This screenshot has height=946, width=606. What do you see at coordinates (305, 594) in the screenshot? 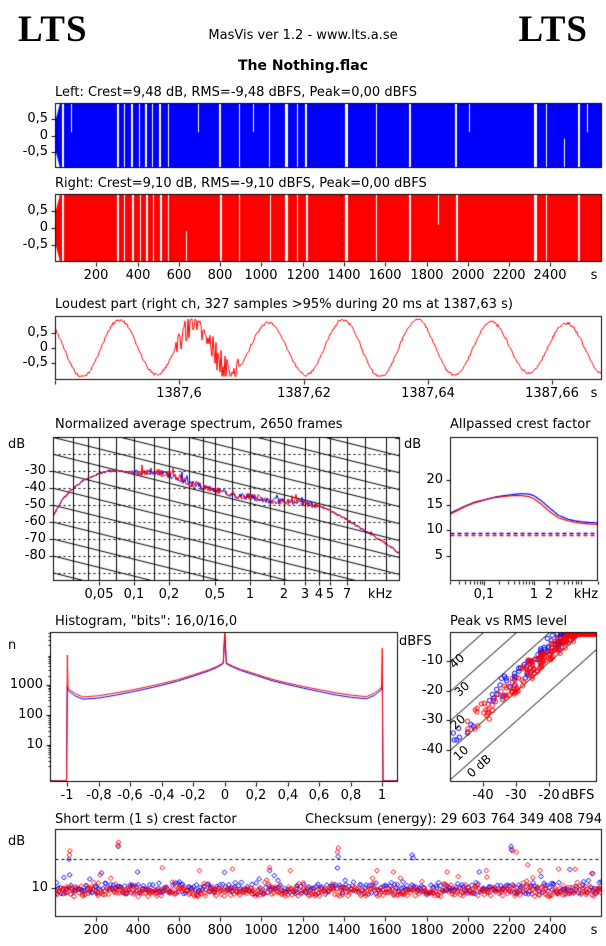
I see `tick-label: 3` at bounding box center [305, 594].